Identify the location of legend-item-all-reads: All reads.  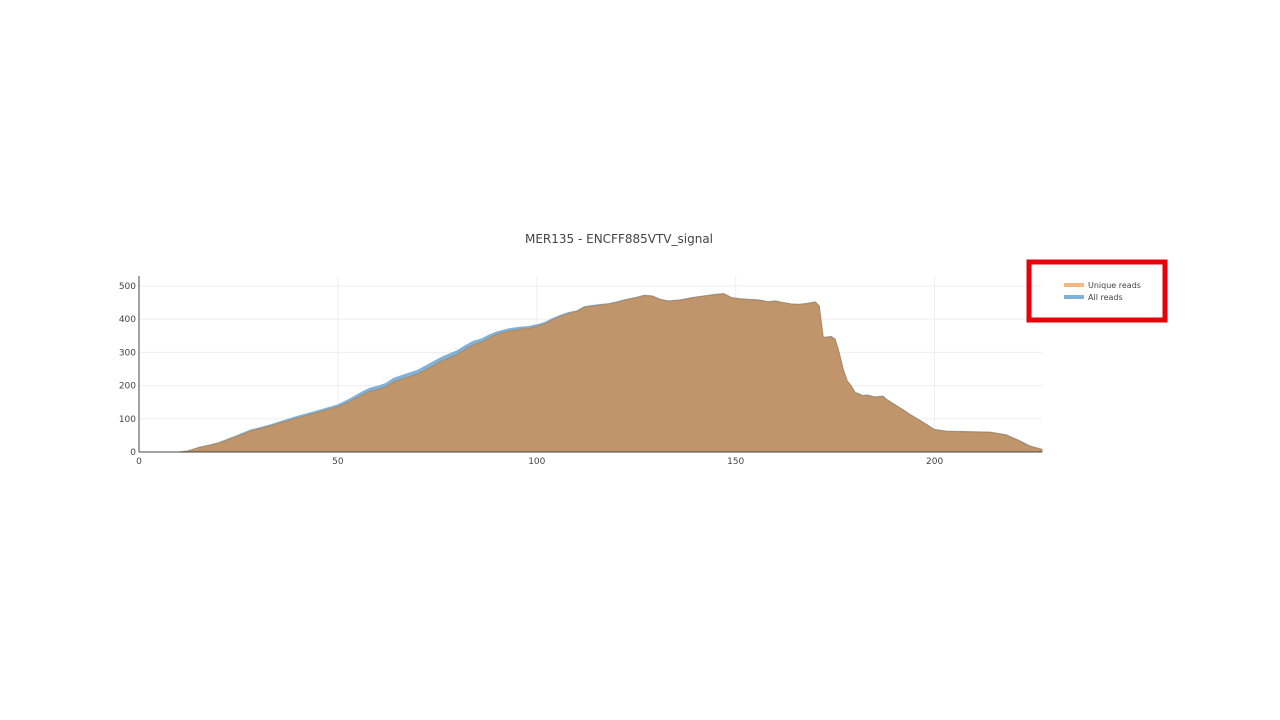
(1093, 297).